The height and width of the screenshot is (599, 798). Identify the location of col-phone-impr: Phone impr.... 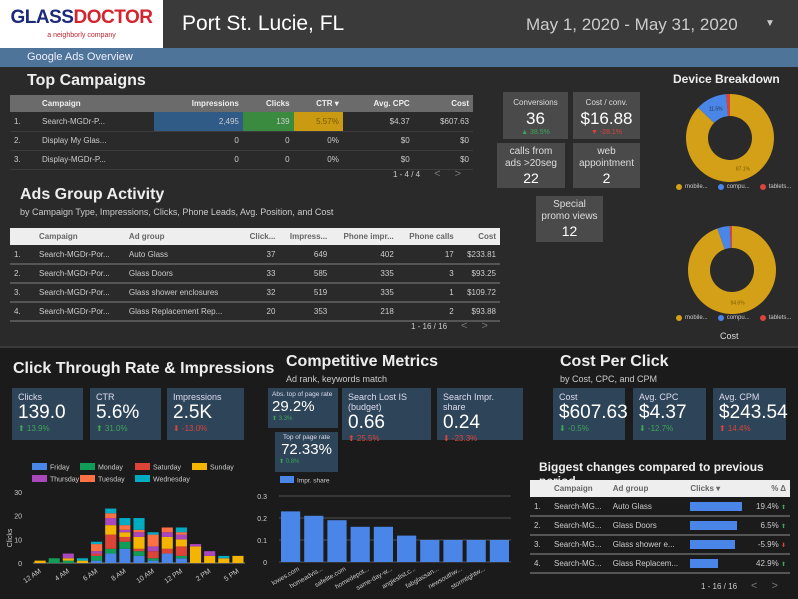
(364, 236).